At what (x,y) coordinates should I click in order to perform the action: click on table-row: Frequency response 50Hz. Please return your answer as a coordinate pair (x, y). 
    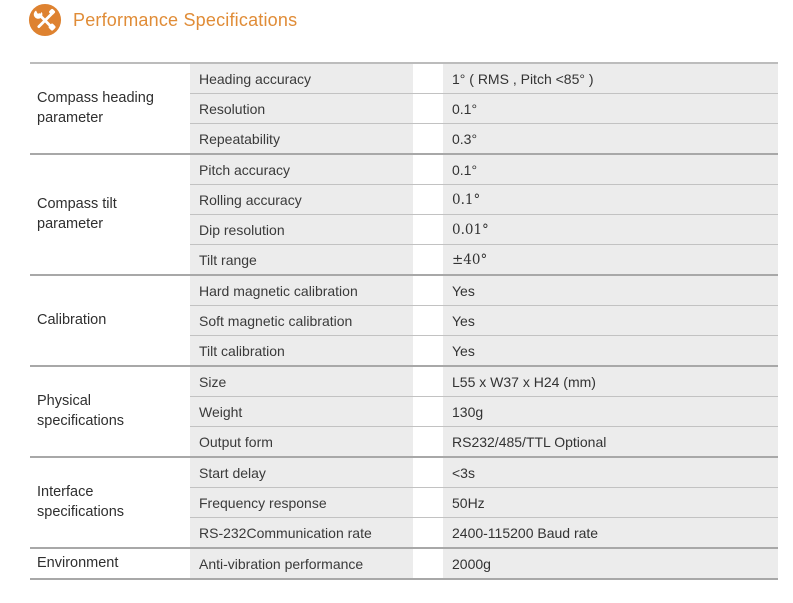
    Looking at the image, I should click on (484, 503).